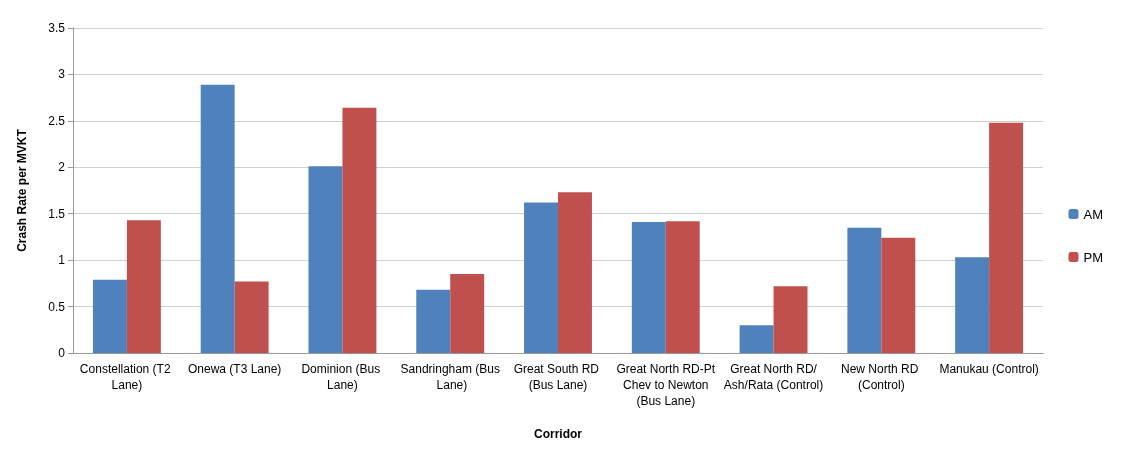  What do you see at coordinates (126, 377) in the screenshot?
I see `x-tick-label: Constellation (T2 Lane)` at bounding box center [126, 377].